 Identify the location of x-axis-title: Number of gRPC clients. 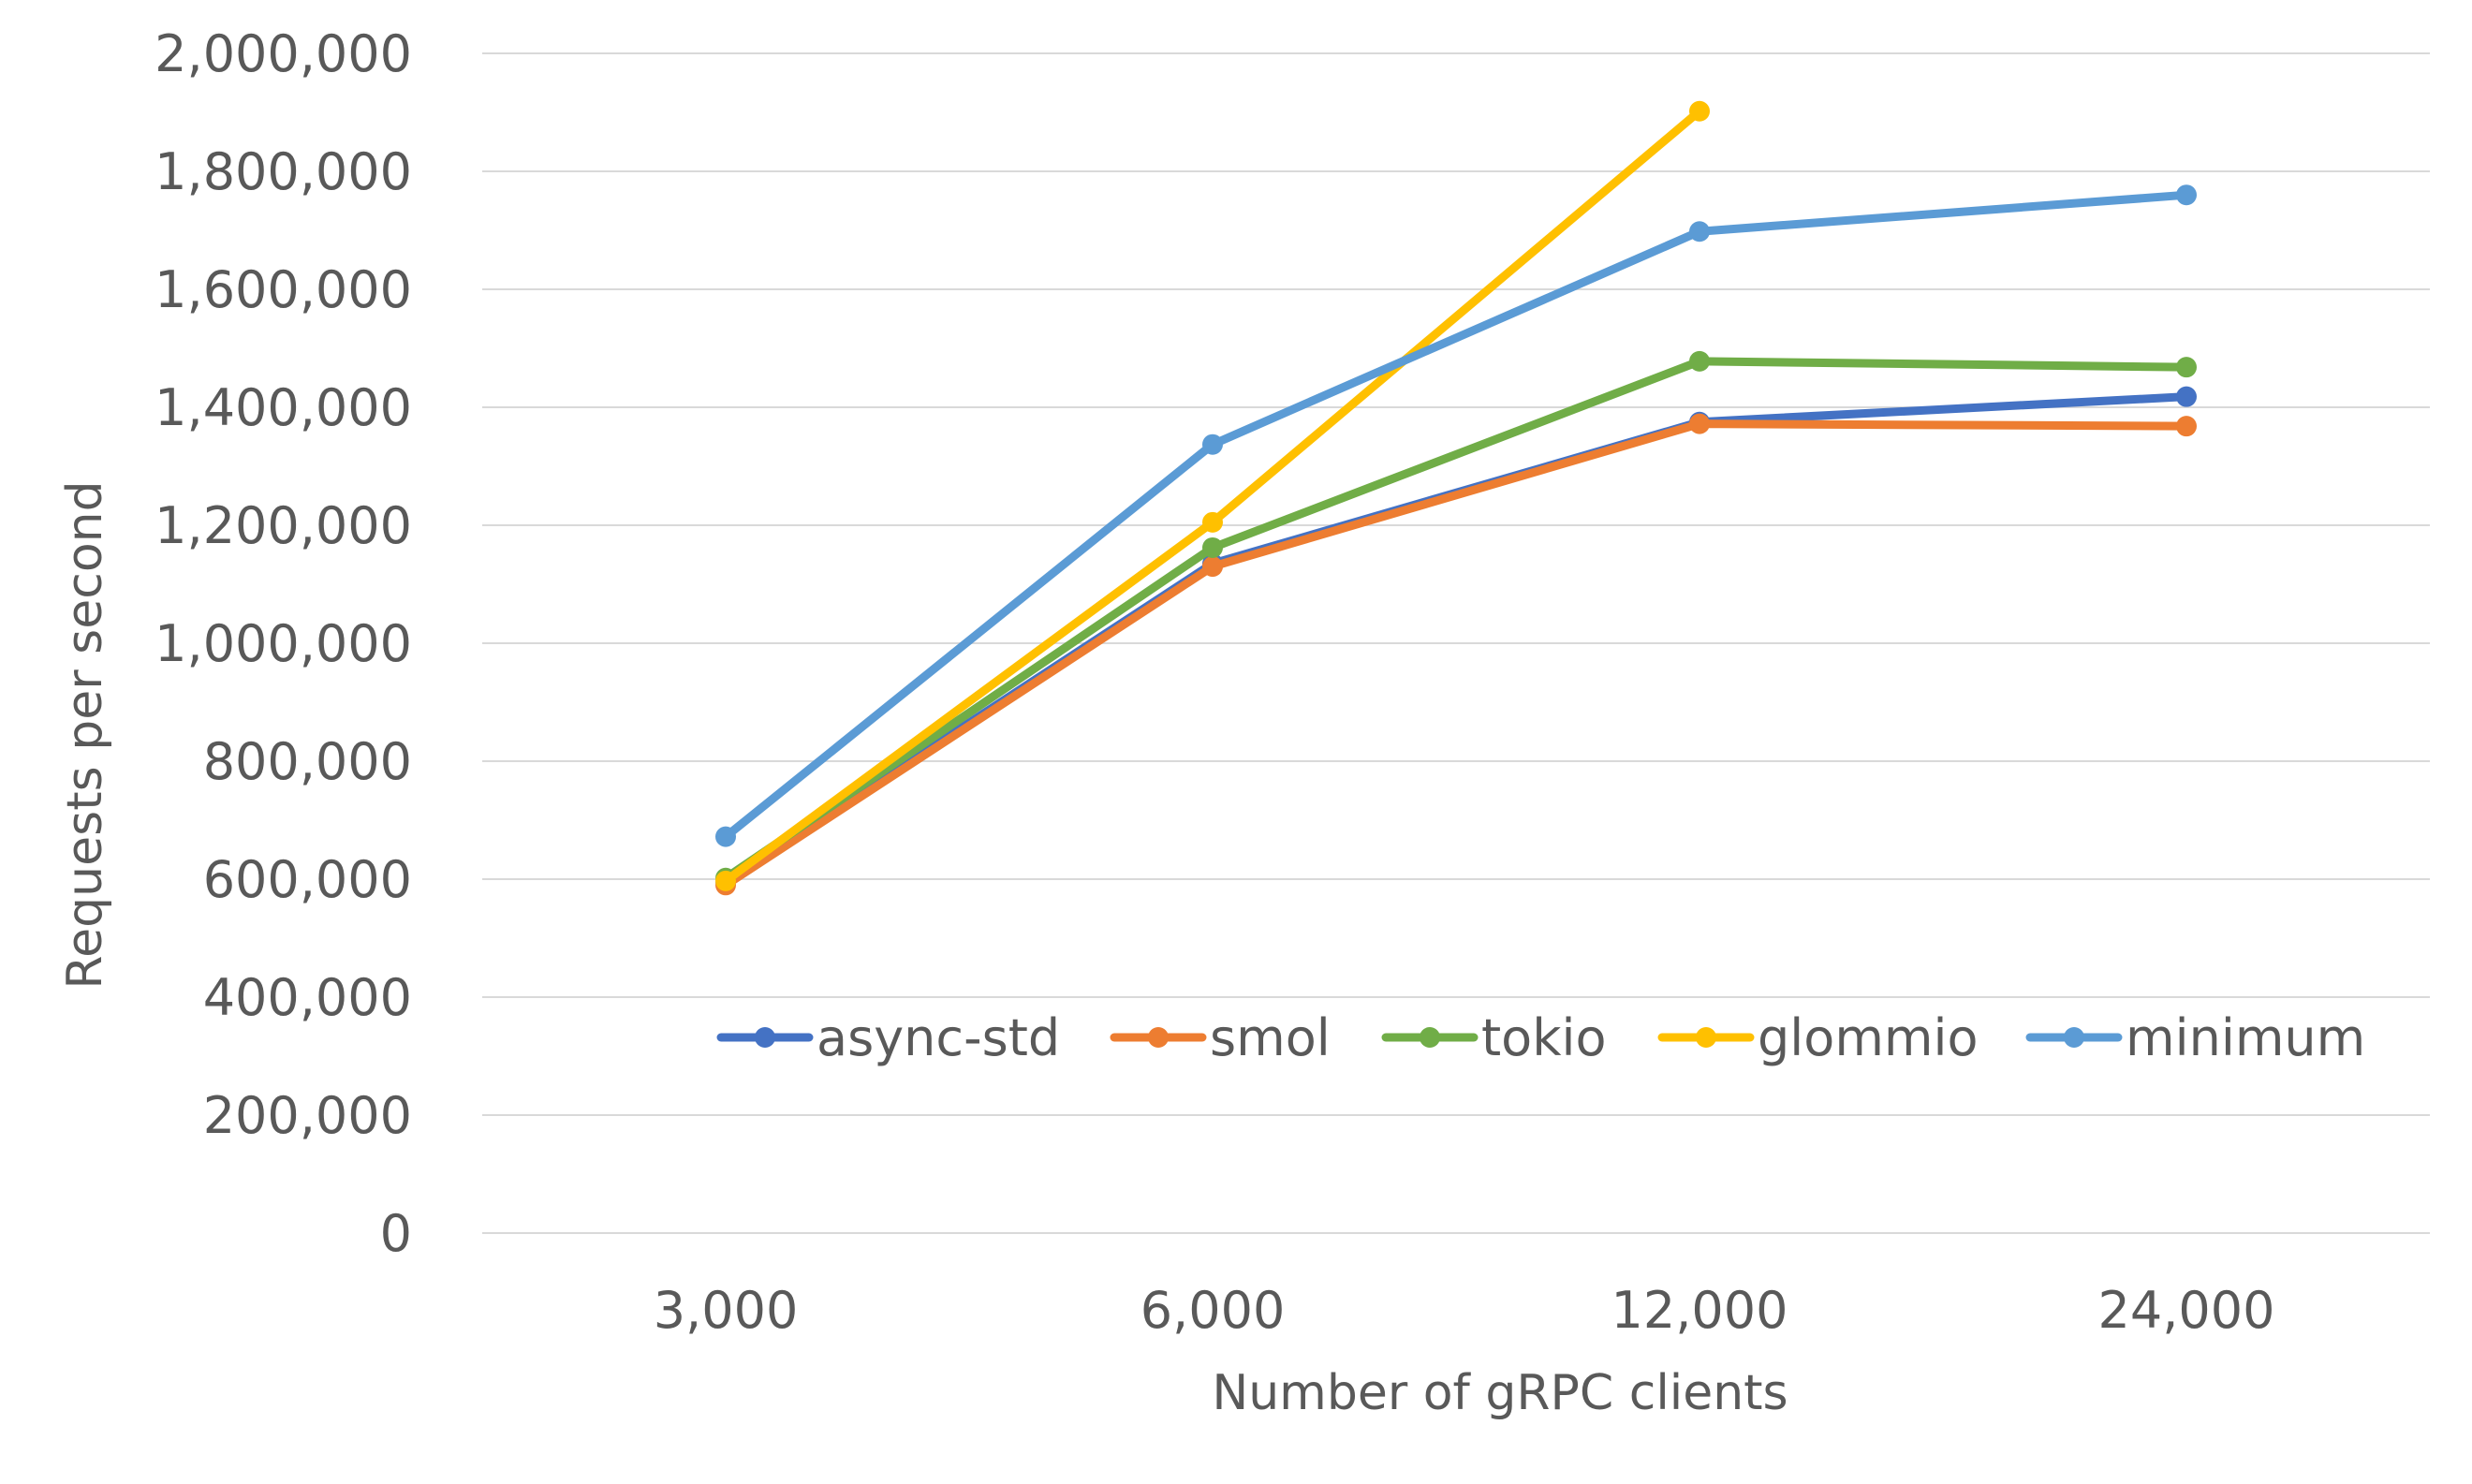
(1500, 1393).